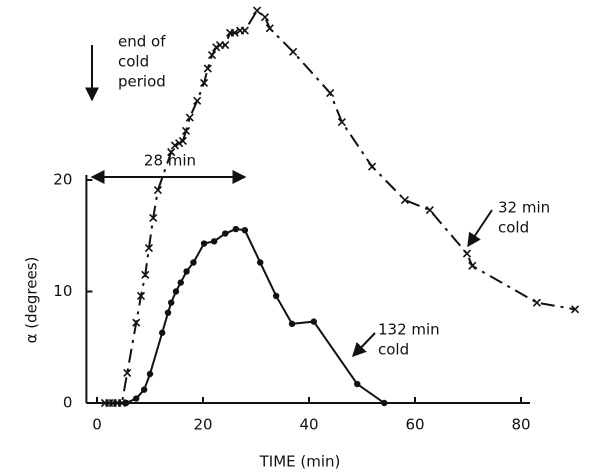 This screenshot has height=476, width=602. I want to click on x-tick-label: 0, so click(97, 425).